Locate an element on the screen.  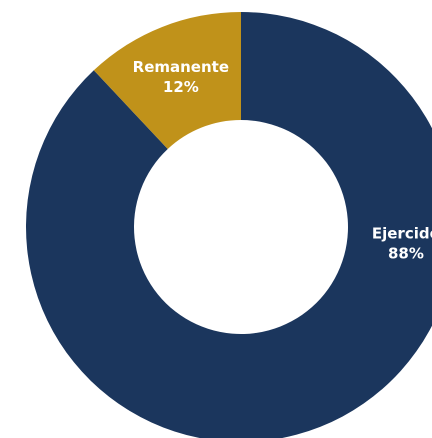
slice-remanente is located at coordinates (167, 81).